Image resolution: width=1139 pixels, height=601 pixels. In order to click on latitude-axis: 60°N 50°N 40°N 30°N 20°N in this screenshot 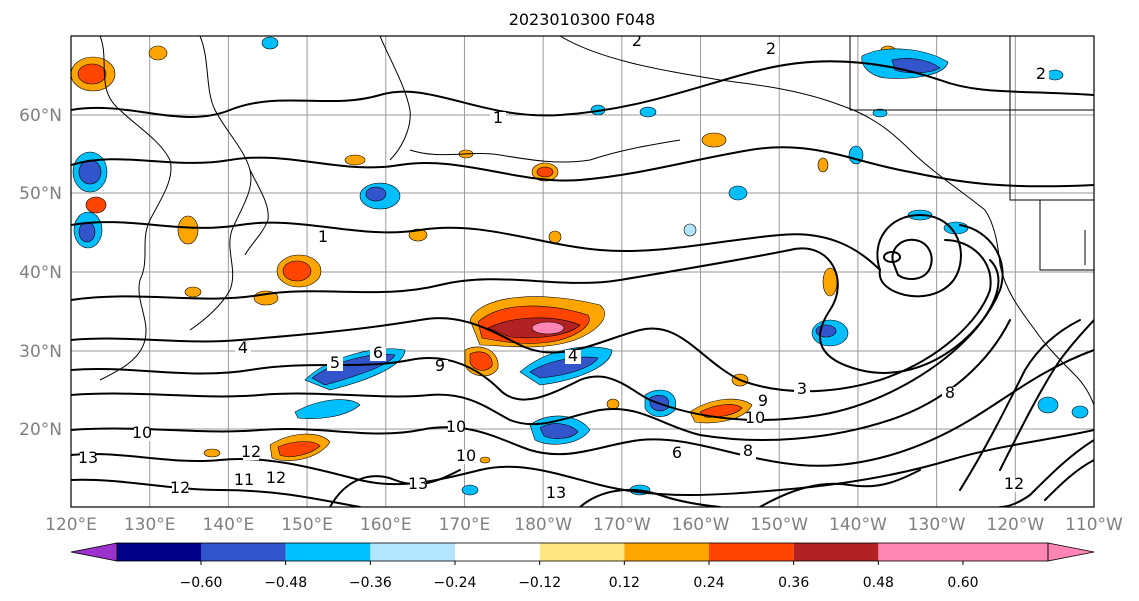, I will do `click(40, 273)`.